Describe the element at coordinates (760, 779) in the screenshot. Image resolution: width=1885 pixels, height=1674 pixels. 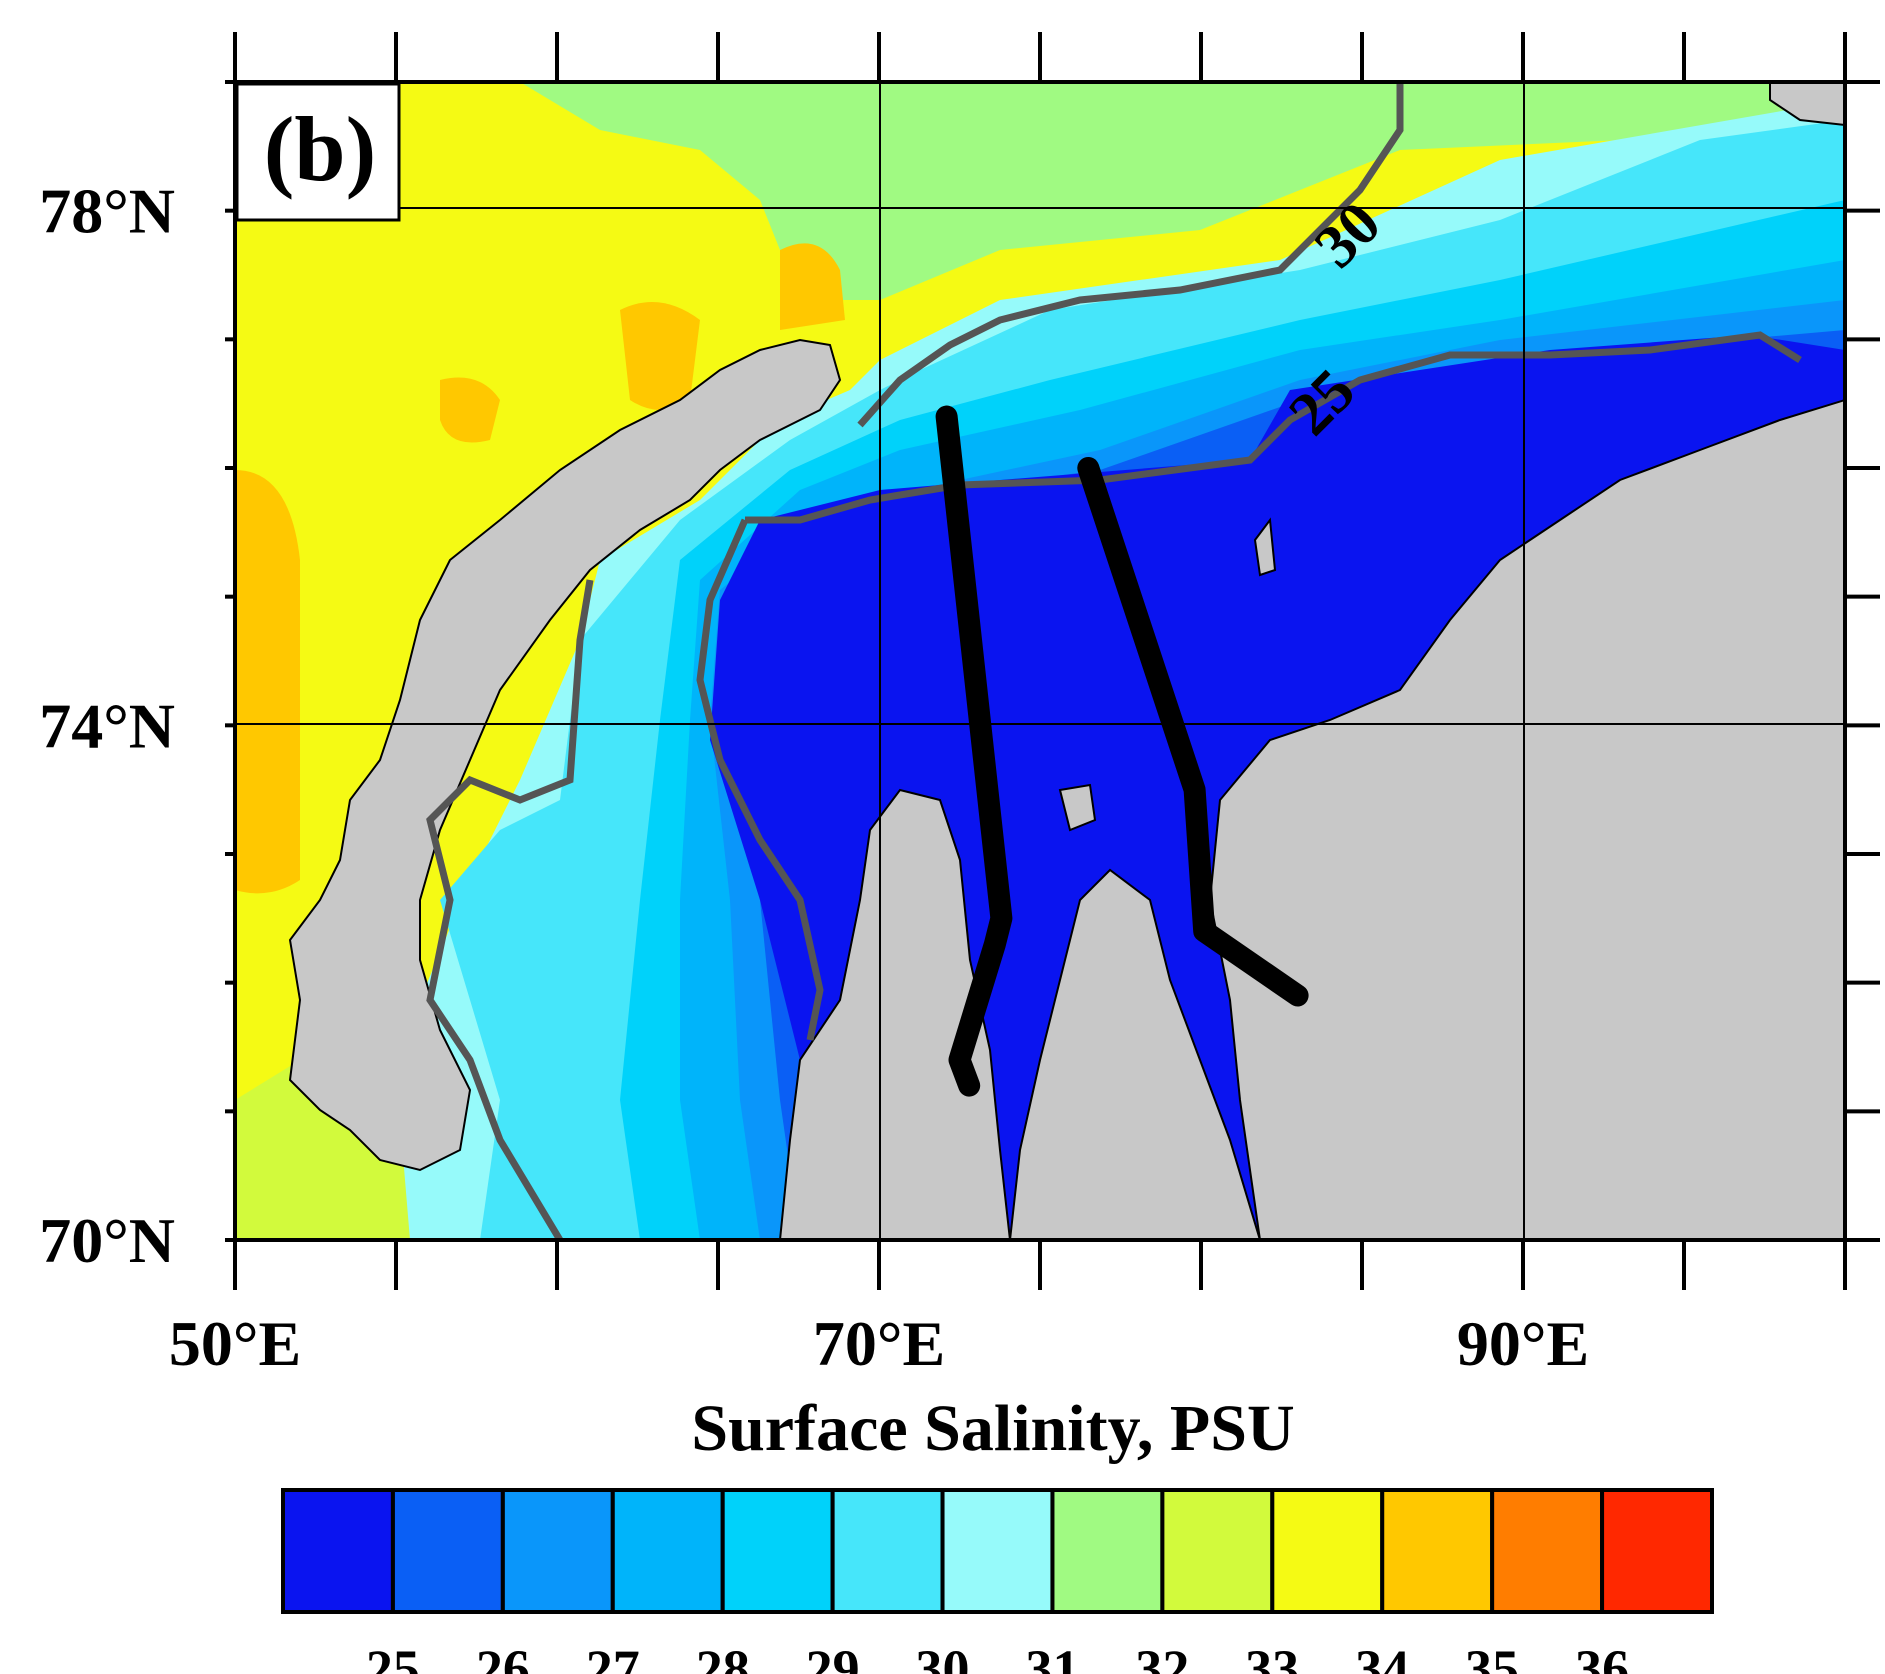
I see `contour-25-west` at that location.